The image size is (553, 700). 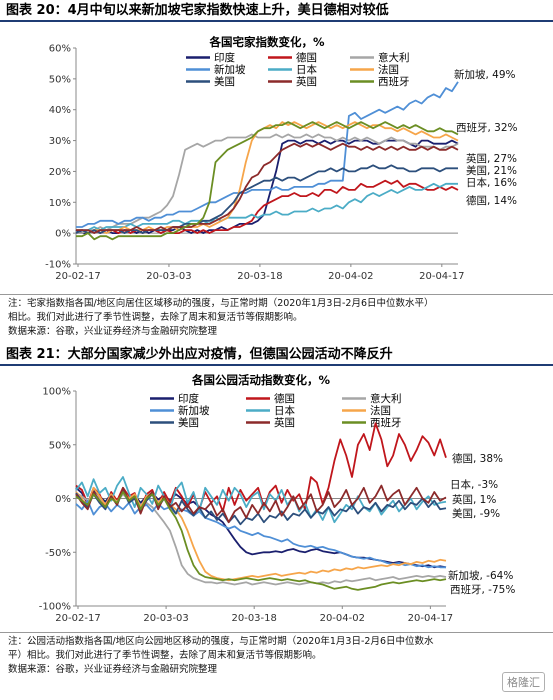 What do you see at coordinates (474, 484) in the screenshot?
I see `end-label: 日本, -3%` at bounding box center [474, 484].